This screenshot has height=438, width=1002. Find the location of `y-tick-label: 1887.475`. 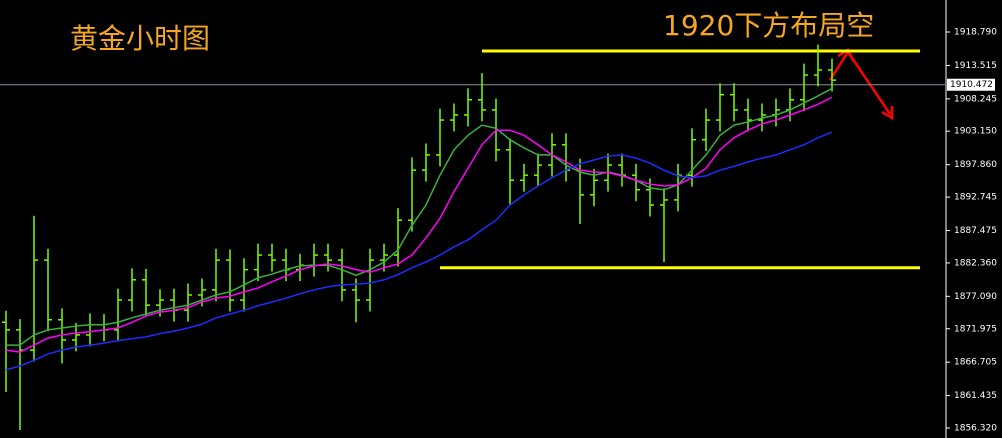

y-tick-label: 1887.475 is located at coordinates (975, 231).